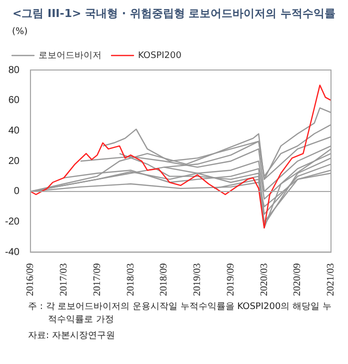 The width and height of the screenshot is (348, 364). I want to click on y-axis-title: (%), so click(20, 32).